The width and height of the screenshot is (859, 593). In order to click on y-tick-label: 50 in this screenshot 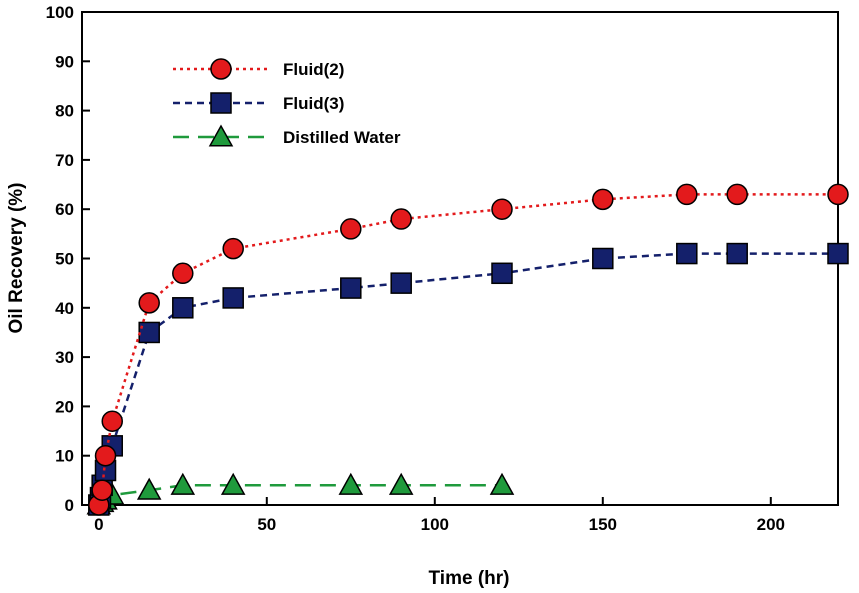, I will do `click(64, 259)`.